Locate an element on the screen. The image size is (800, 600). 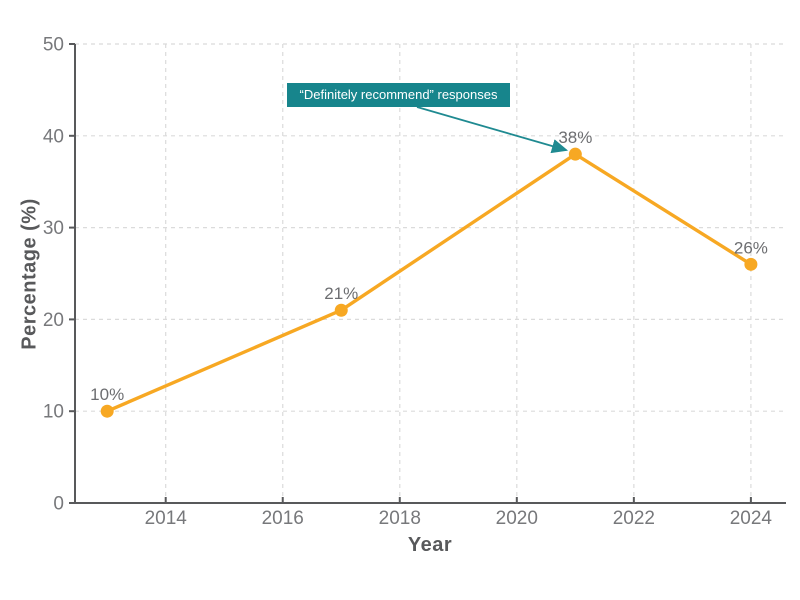
annotation-callout: “Definitely recommend” responses is located at coordinates (398, 95).